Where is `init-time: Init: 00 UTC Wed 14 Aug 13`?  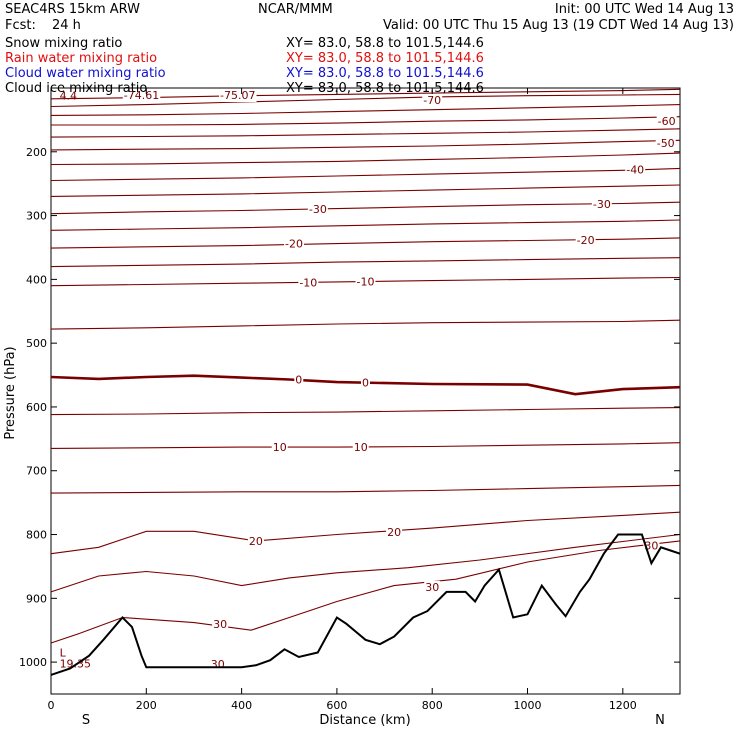
init-time: Init: 00 UTC Wed 14 Aug 13 is located at coordinates (644, 9).